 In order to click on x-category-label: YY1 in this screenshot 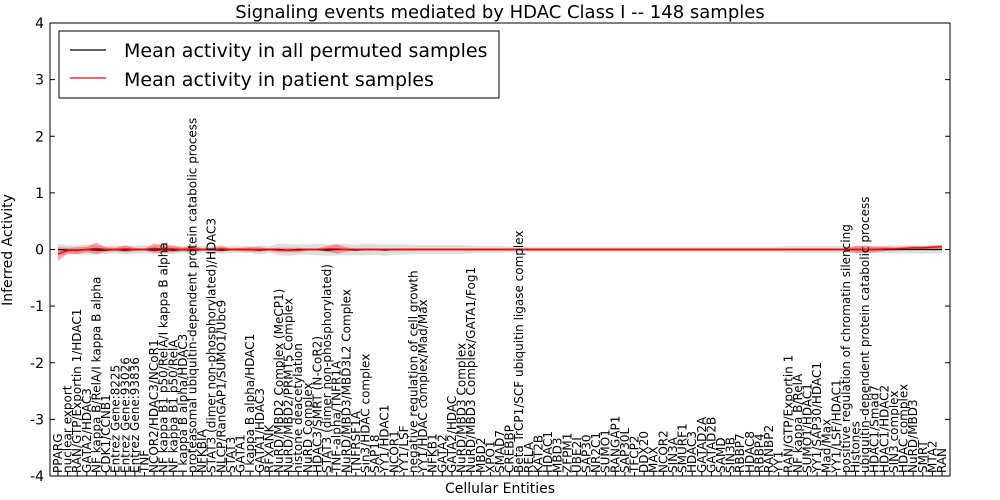, I will do `click(779, 462)`.